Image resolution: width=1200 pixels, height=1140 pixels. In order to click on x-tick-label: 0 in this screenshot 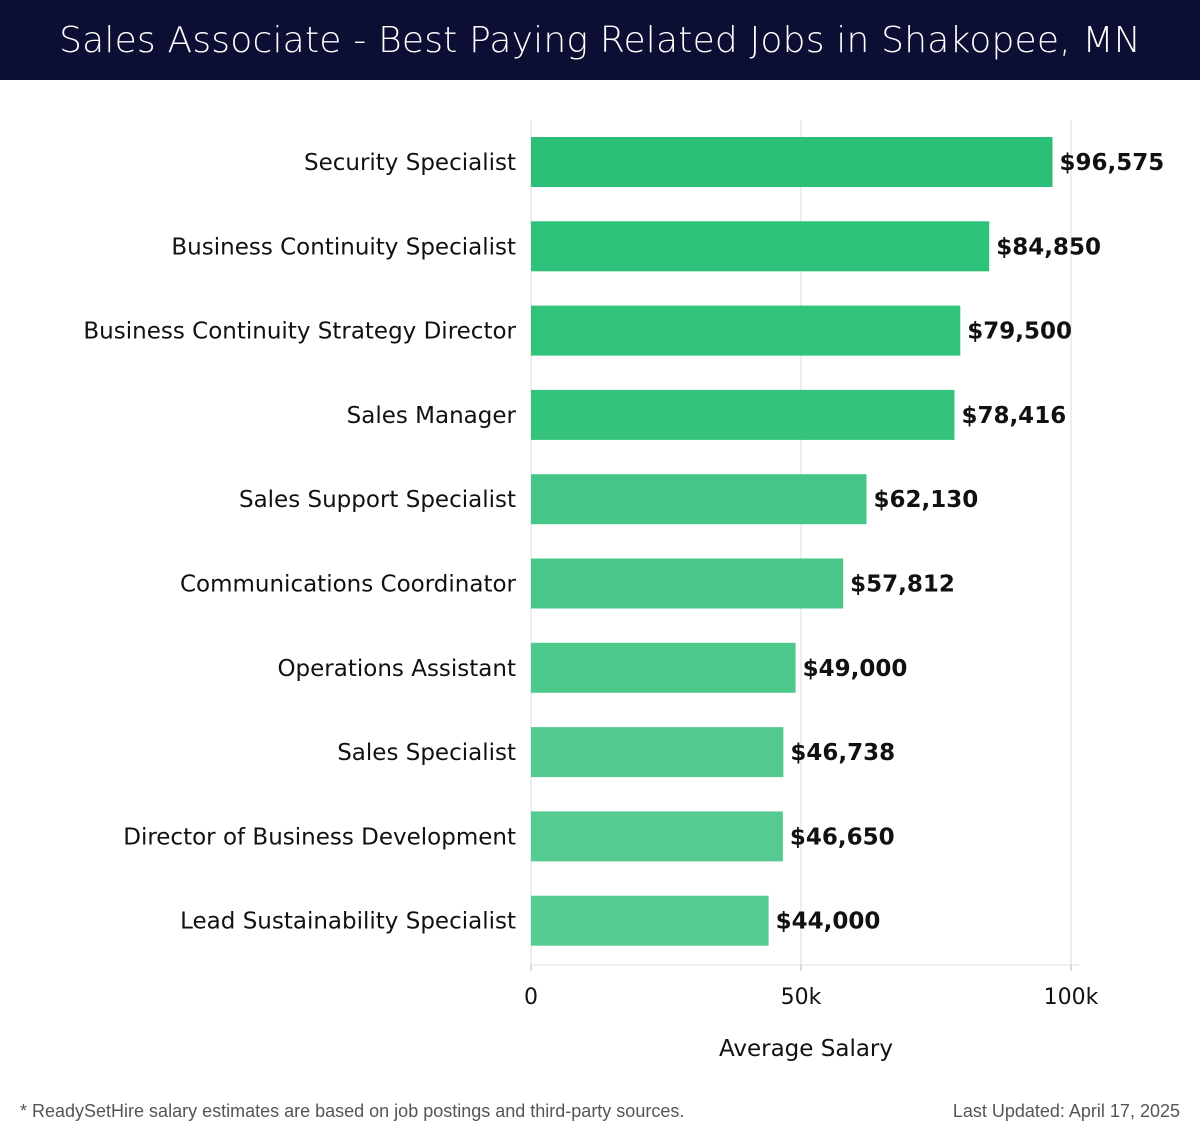, I will do `click(531, 997)`.